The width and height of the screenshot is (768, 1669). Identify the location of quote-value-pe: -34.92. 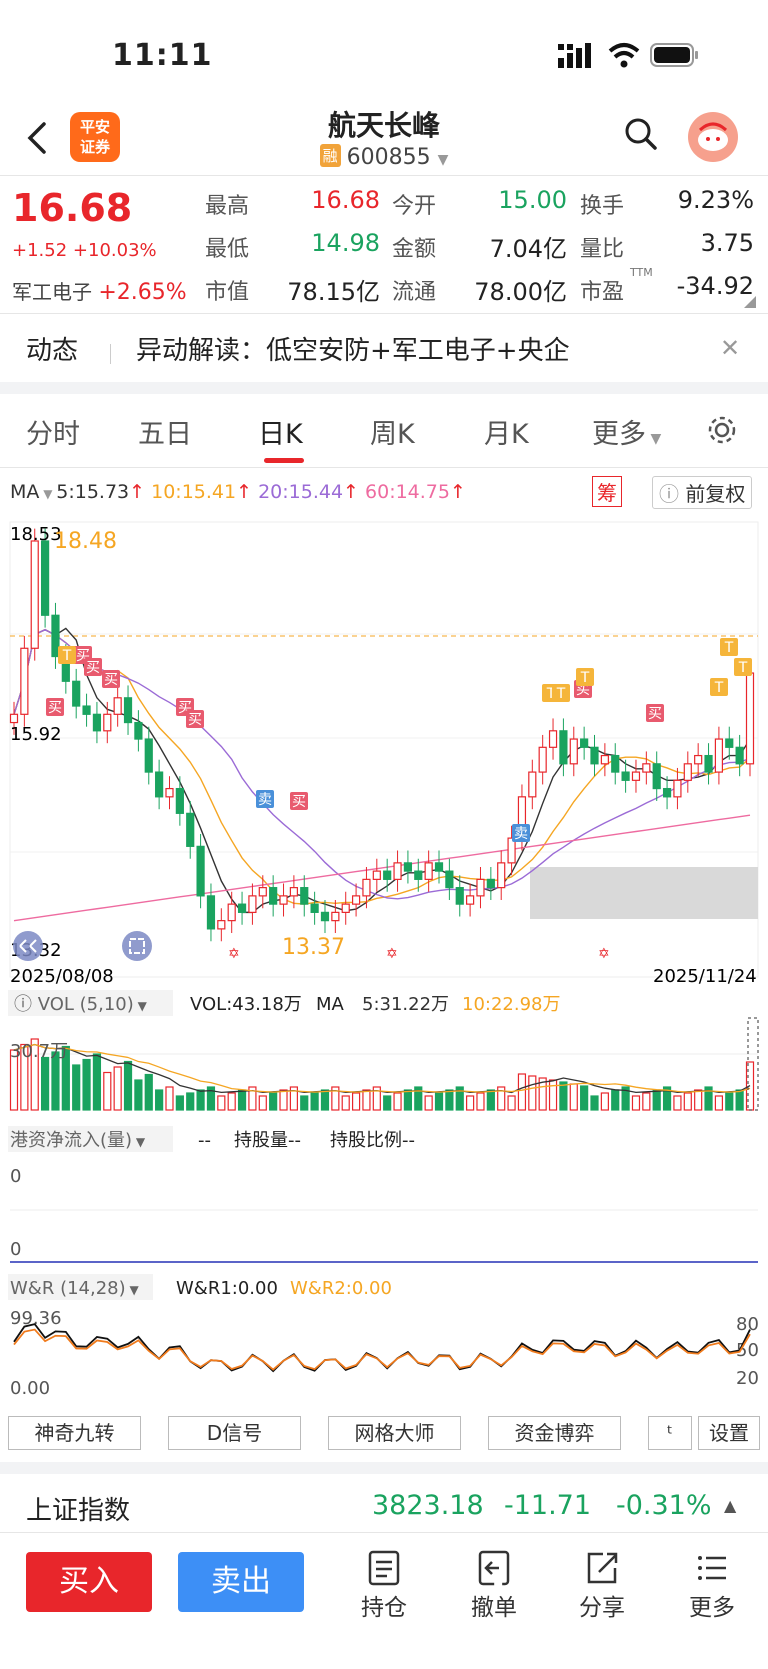
(715, 286).